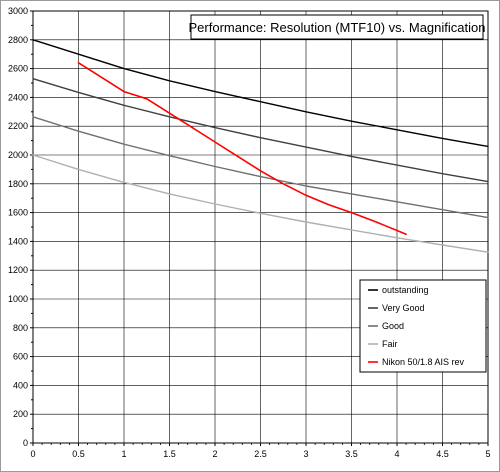 This screenshot has height=472, width=500. I want to click on x-tick-label: 5, so click(487, 454).